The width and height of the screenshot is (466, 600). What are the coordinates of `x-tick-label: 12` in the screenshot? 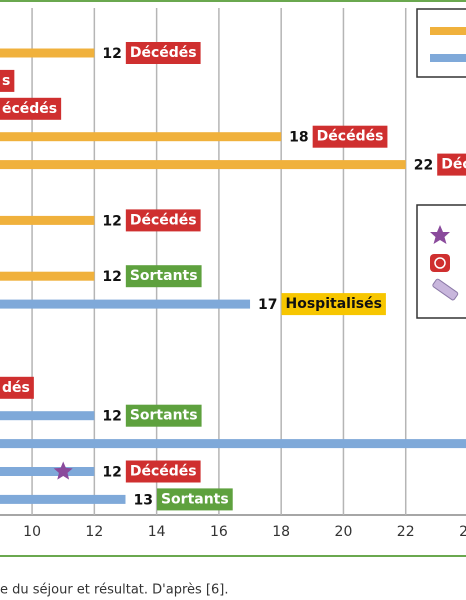 It's located at (94, 532).